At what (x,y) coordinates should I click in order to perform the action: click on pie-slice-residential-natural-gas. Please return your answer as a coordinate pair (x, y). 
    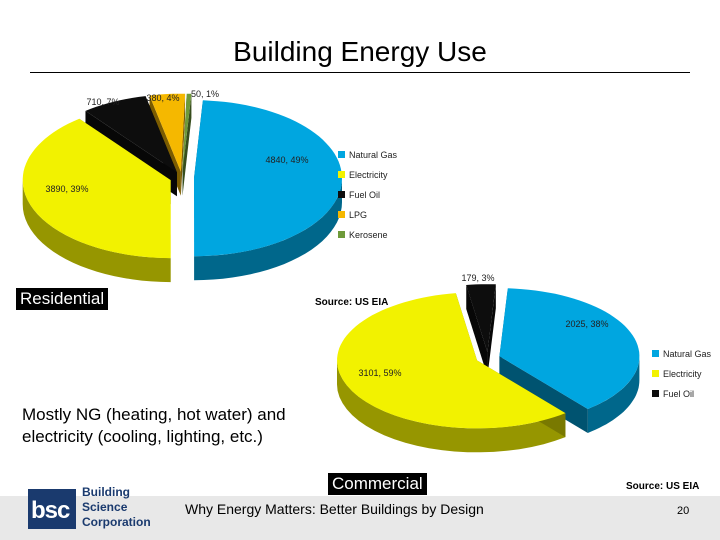
    Looking at the image, I should click on (267, 178).